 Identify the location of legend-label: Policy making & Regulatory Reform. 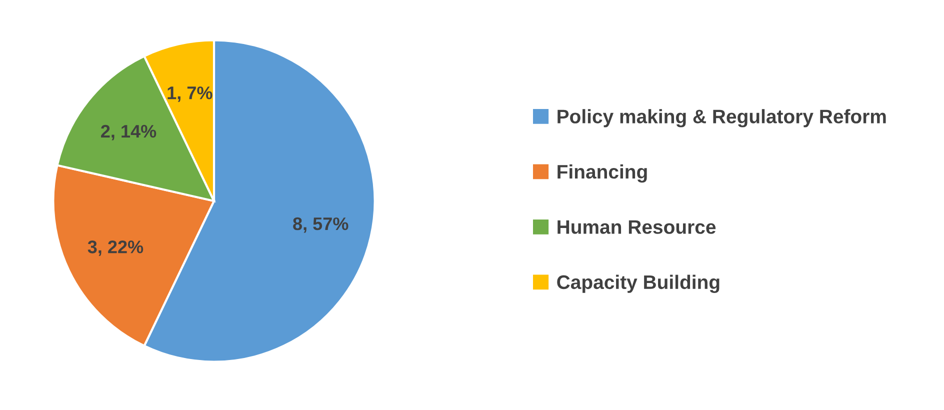
(722, 118).